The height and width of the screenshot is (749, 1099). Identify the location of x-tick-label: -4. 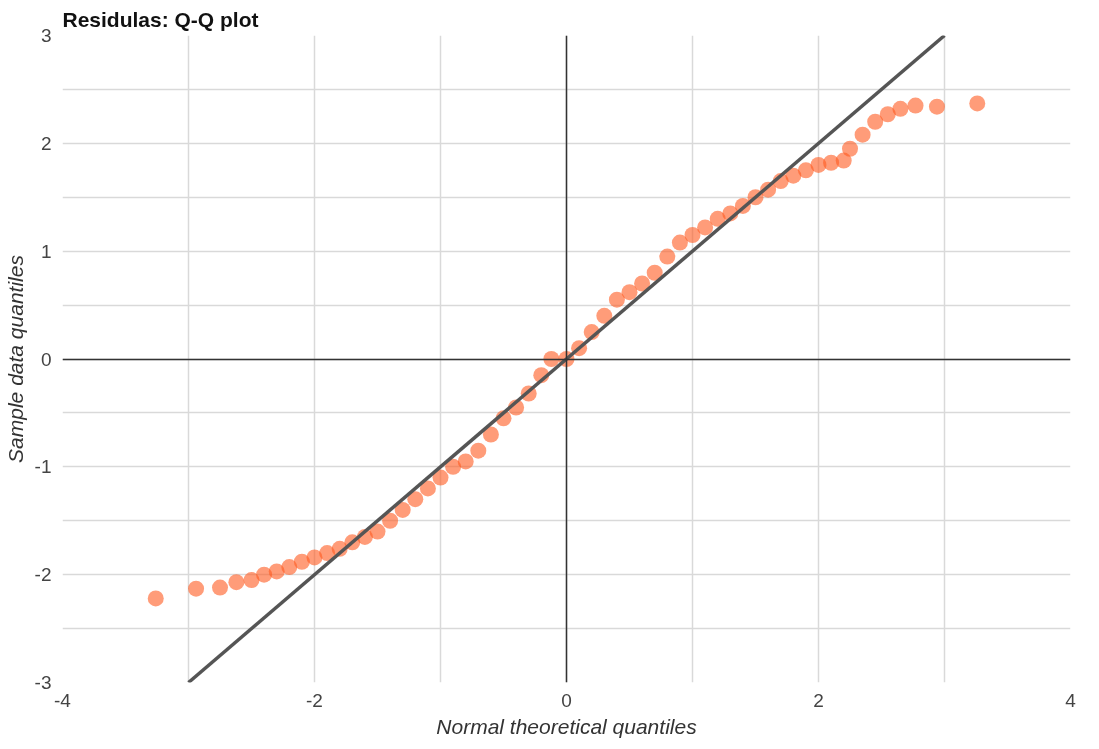
(63, 700).